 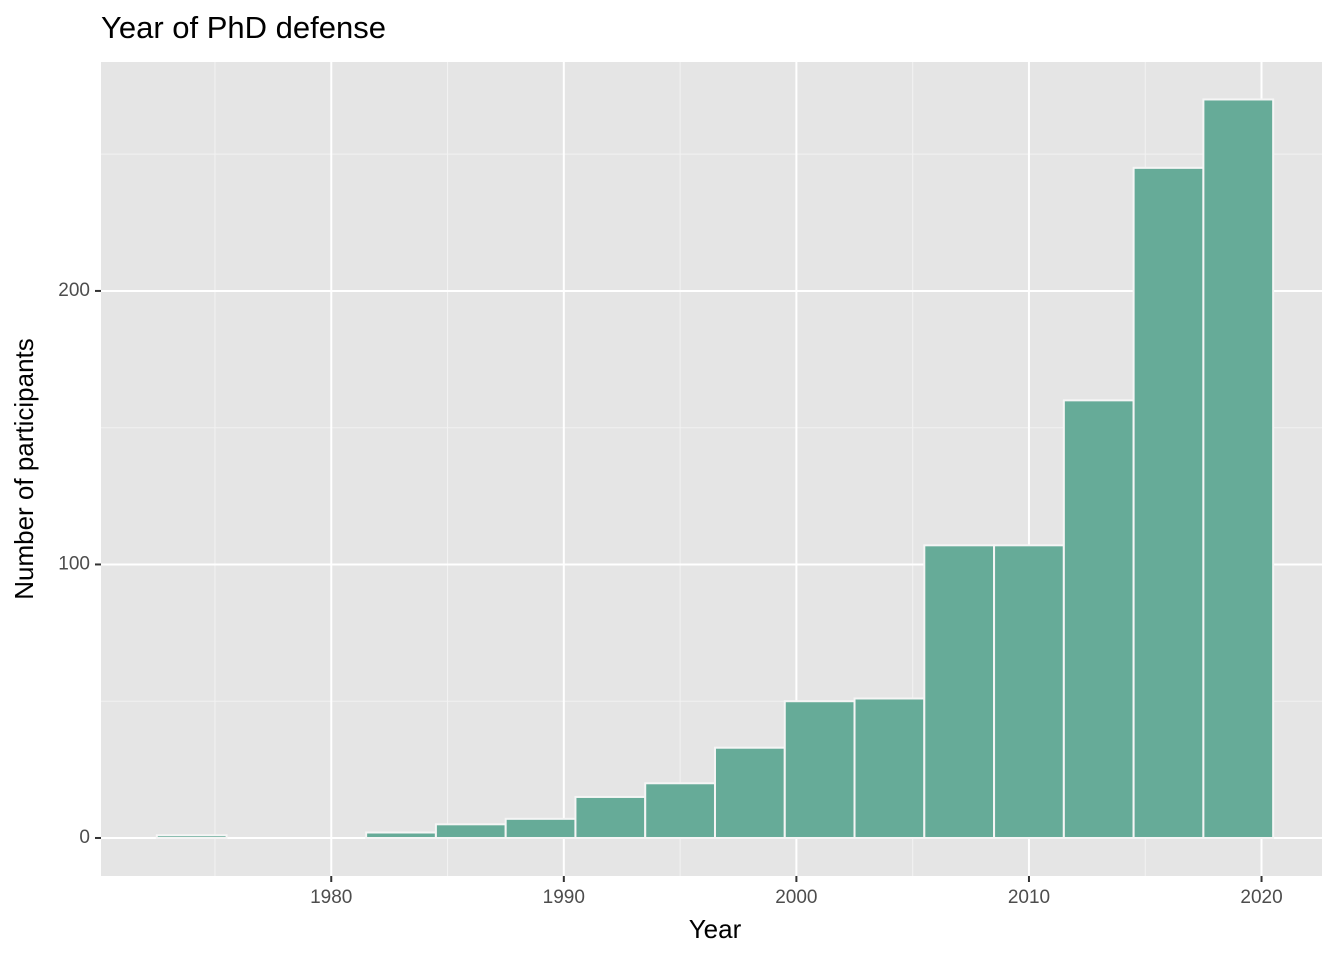 I want to click on y-axis-label: Number of participants, so click(x=24, y=469).